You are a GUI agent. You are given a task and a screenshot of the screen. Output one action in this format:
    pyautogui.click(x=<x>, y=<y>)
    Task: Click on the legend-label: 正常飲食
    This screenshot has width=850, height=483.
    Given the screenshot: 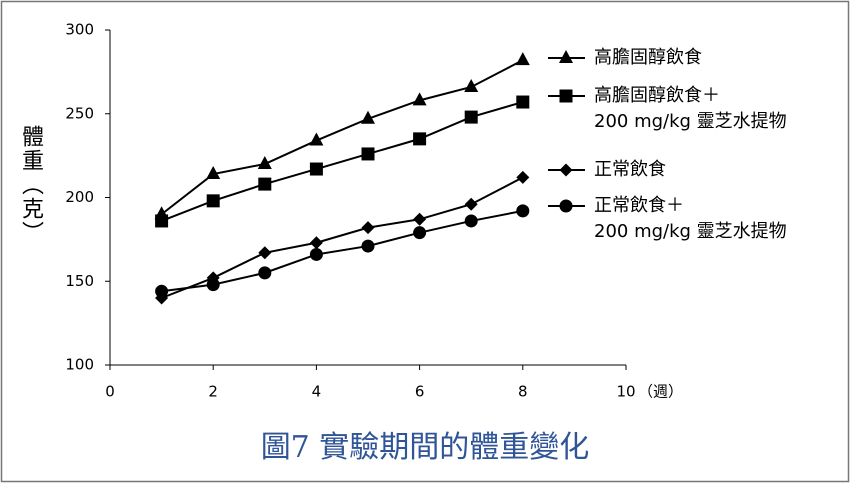 What is the action you would take?
    pyautogui.click(x=630, y=169)
    